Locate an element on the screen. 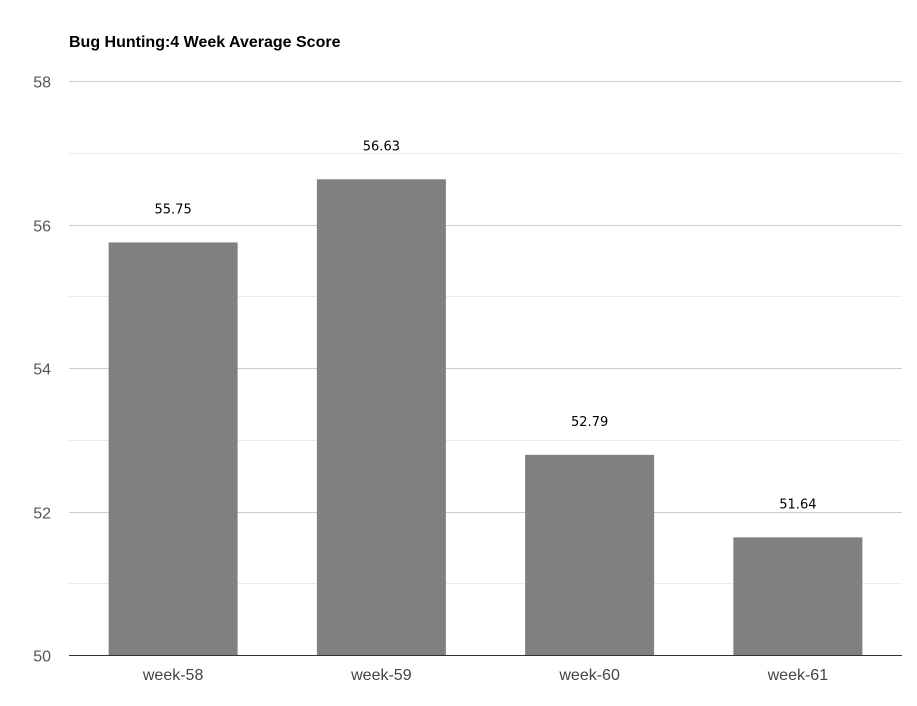  x-tick-label-week-59: week-59 is located at coordinates (381, 675).